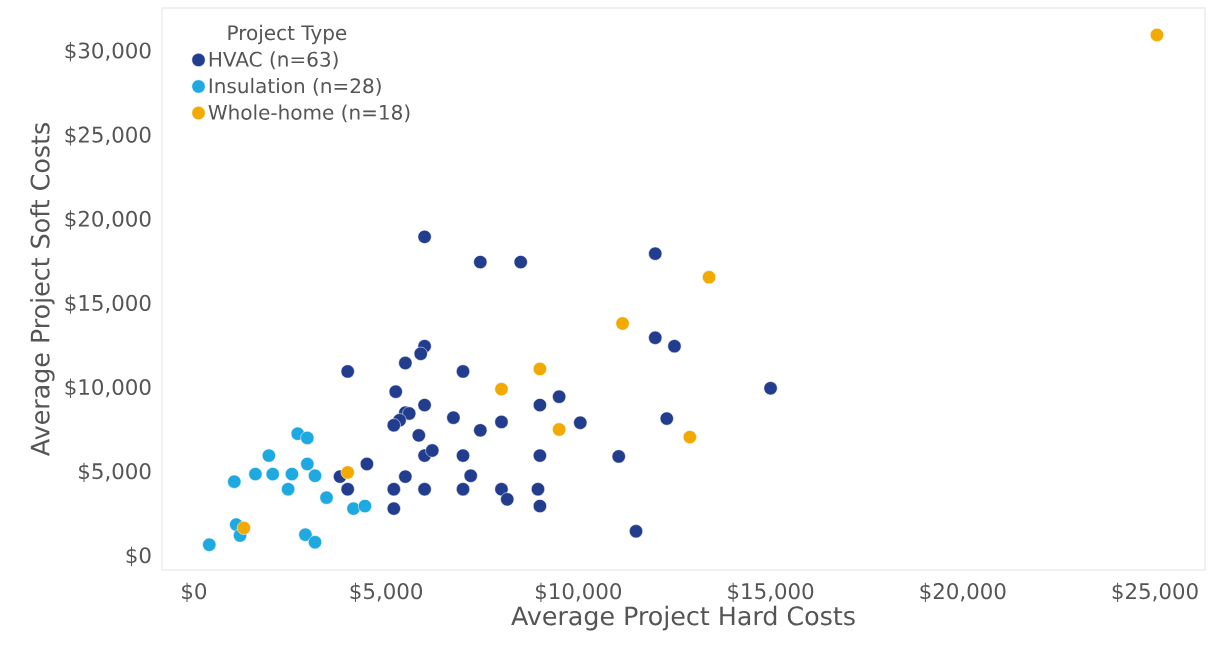 Image resolution: width=1211 pixels, height=645 pixels. What do you see at coordinates (108, 136) in the screenshot?
I see `y-tick-label: $25,000` at bounding box center [108, 136].